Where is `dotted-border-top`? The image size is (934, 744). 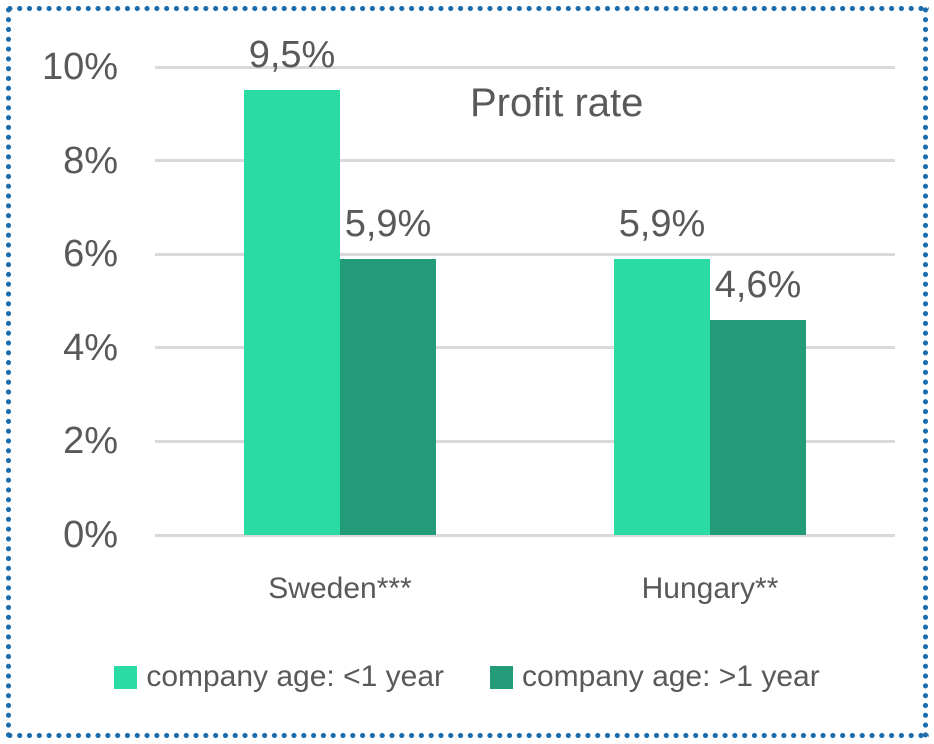 dotted-border-top is located at coordinates (467, 8).